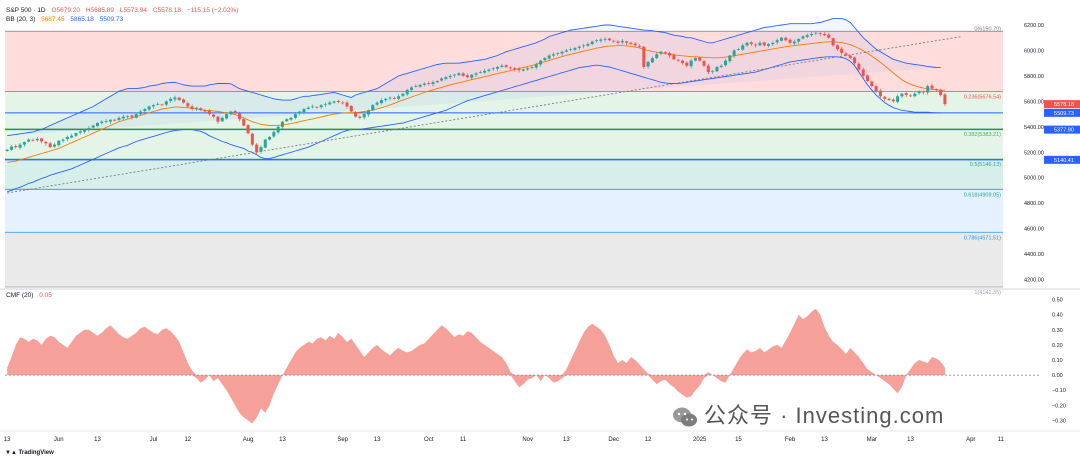 This screenshot has height=466, width=1080. Describe the element at coordinates (987, 29) in the screenshot. I see `fib-label-0: 0(6150.70)` at that location.